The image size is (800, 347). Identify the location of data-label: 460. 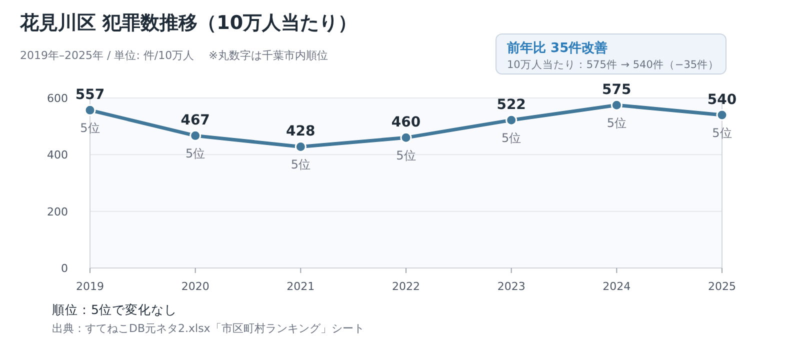
(406, 122).